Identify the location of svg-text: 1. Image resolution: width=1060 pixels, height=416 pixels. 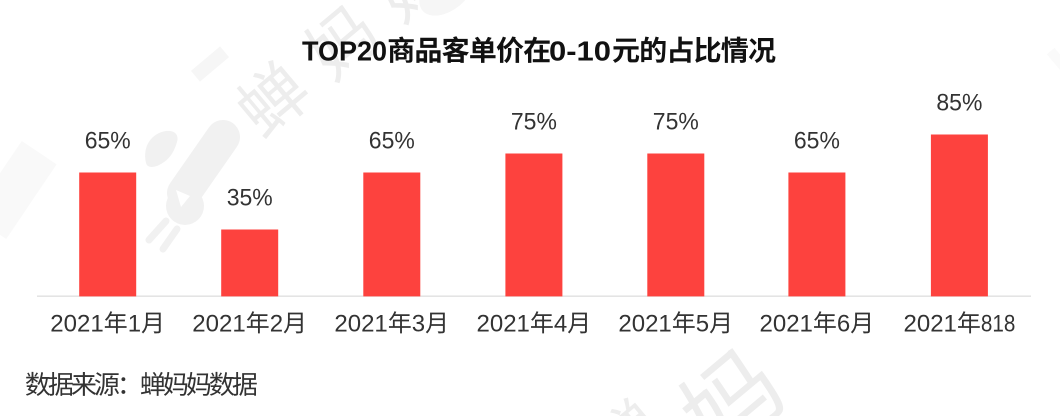
(134, 324).